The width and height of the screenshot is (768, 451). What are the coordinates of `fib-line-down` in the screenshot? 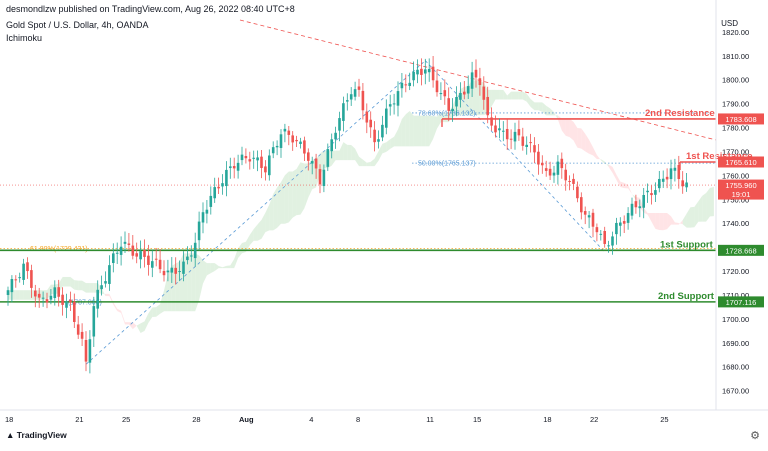 It's located at (515, 156).